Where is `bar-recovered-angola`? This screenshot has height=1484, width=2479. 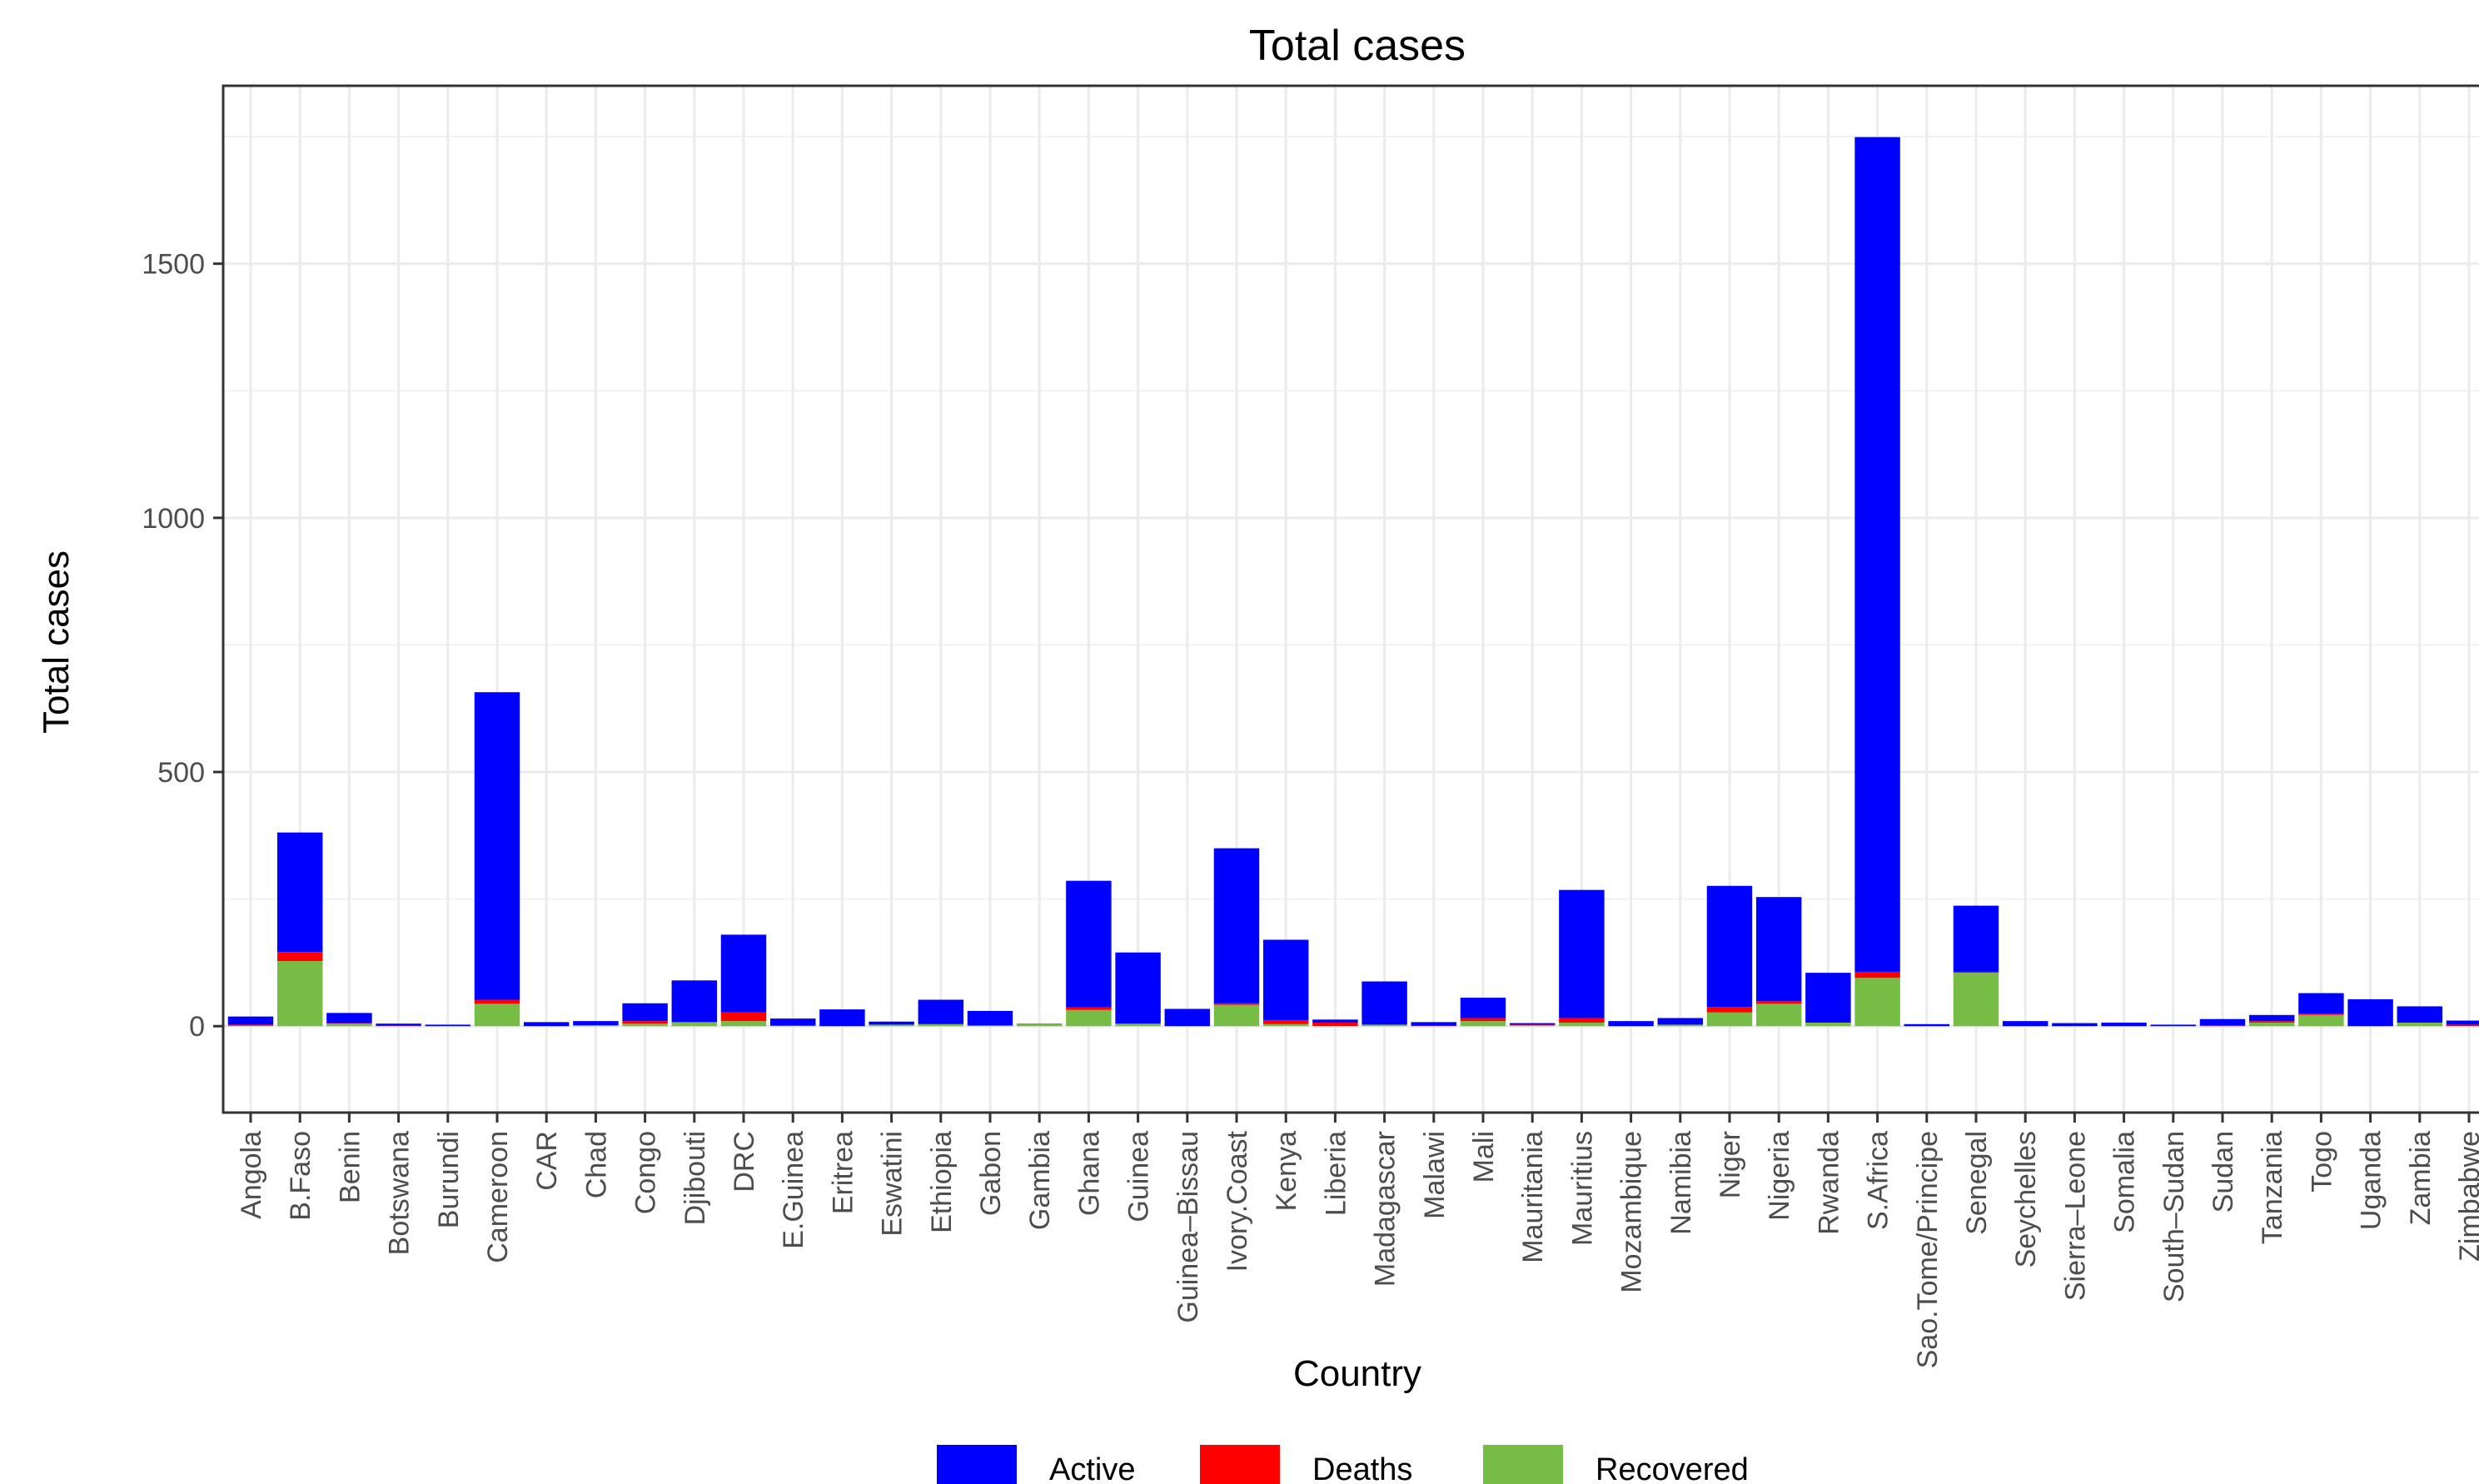 bar-recovered-angola is located at coordinates (250, 1026).